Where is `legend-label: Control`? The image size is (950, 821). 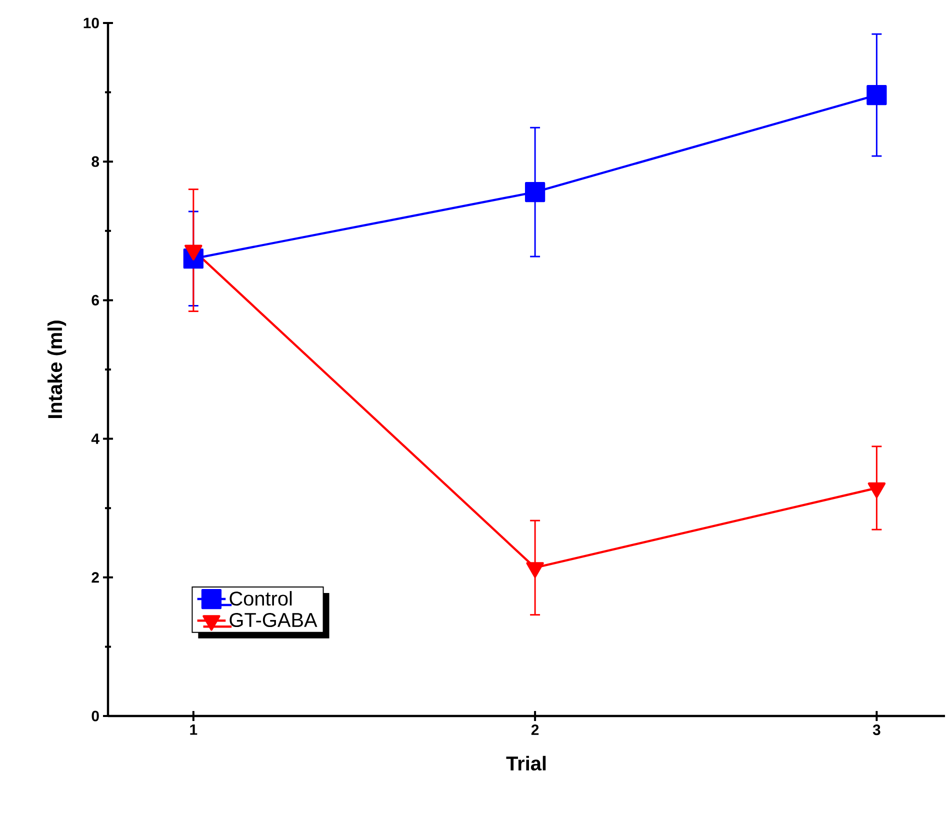 legend-label: Control is located at coordinates (261, 598).